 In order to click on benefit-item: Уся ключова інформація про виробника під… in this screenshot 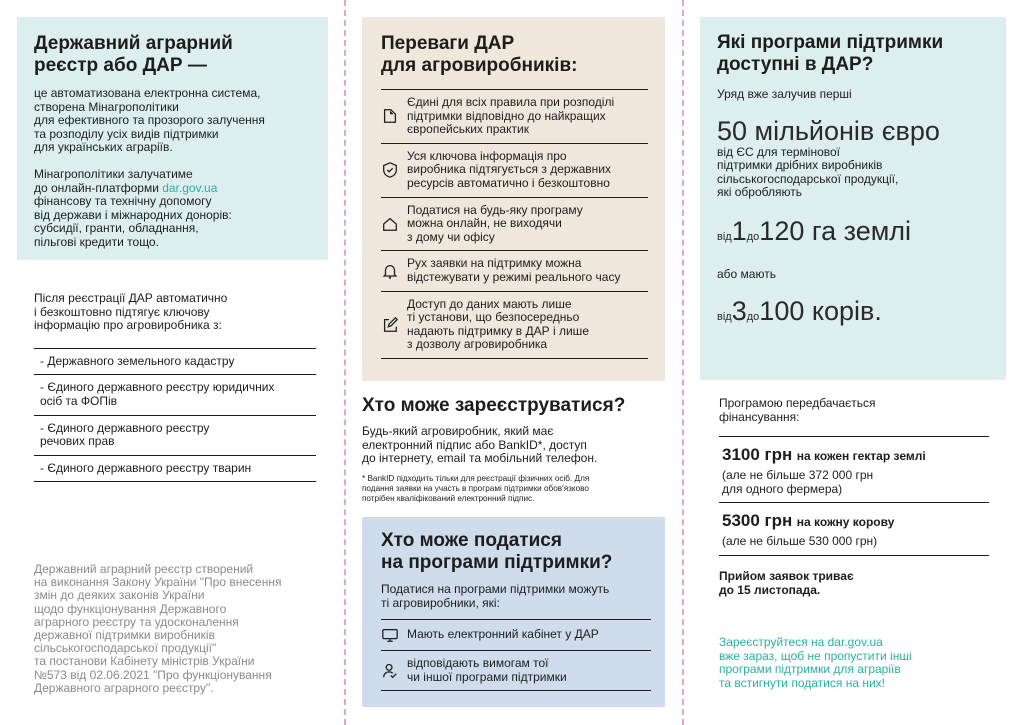, I will do `click(514, 171)`.